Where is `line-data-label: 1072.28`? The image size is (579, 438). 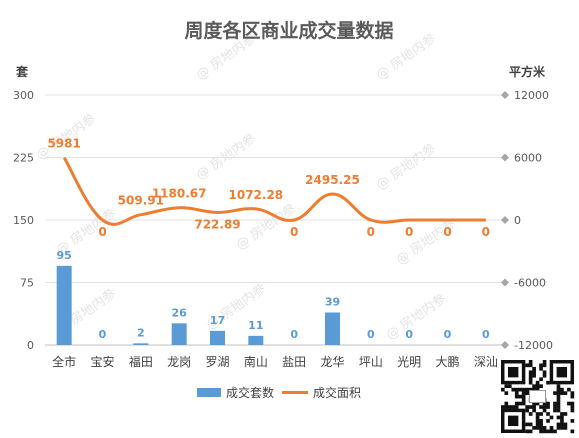
line-data-label: 1072.28 is located at coordinates (256, 195).